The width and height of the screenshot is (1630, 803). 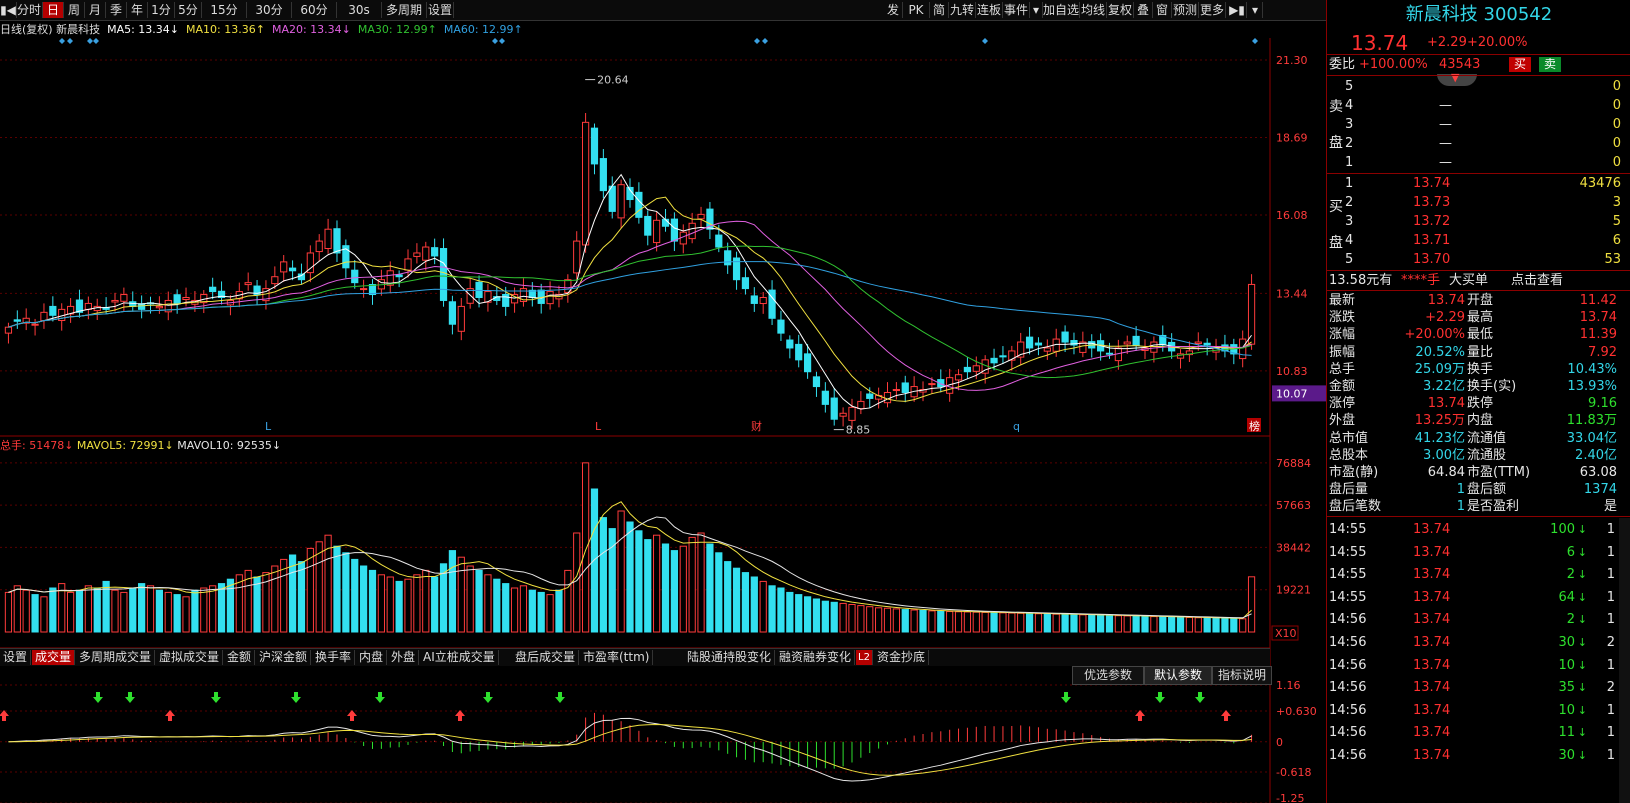 What do you see at coordinates (816, 657) in the screenshot?
I see `indicator-tab-13: 融资融券变化` at bounding box center [816, 657].